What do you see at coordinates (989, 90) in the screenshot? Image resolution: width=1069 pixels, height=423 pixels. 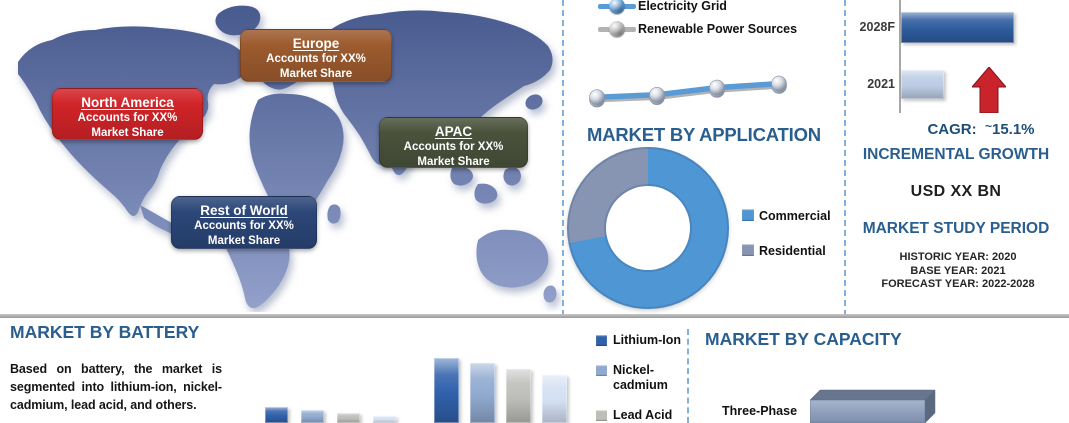 I see `growth-arrow-icon` at bounding box center [989, 90].